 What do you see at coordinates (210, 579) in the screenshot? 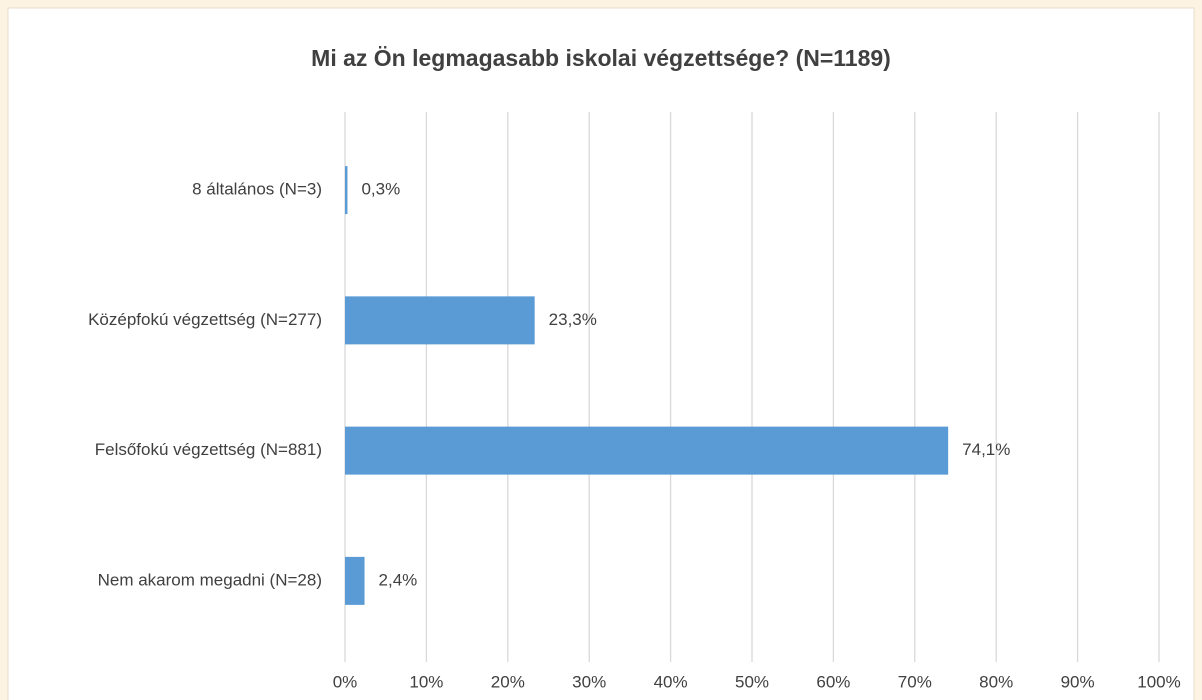
I see `y-tick-label: Nem akarom megadni (N=28)` at bounding box center [210, 579].